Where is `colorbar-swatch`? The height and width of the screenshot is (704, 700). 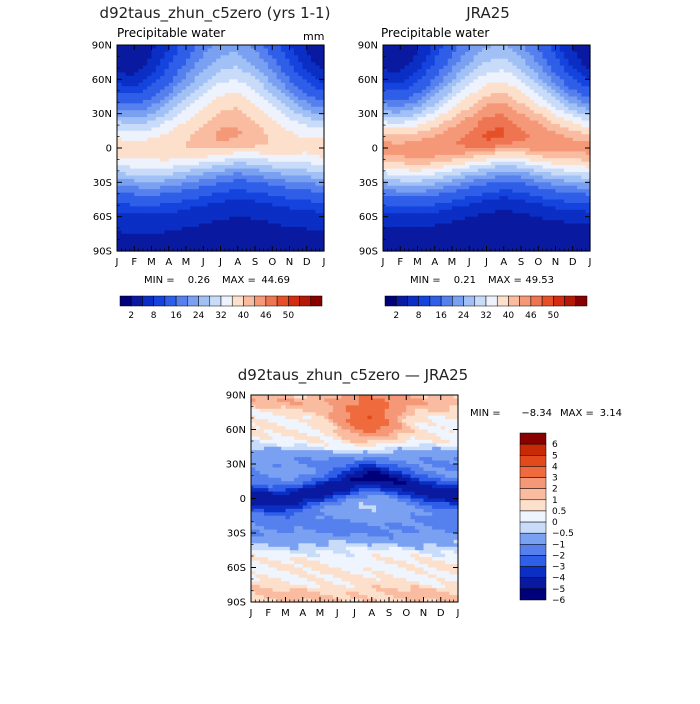 colorbar-swatch is located at coordinates (204, 301).